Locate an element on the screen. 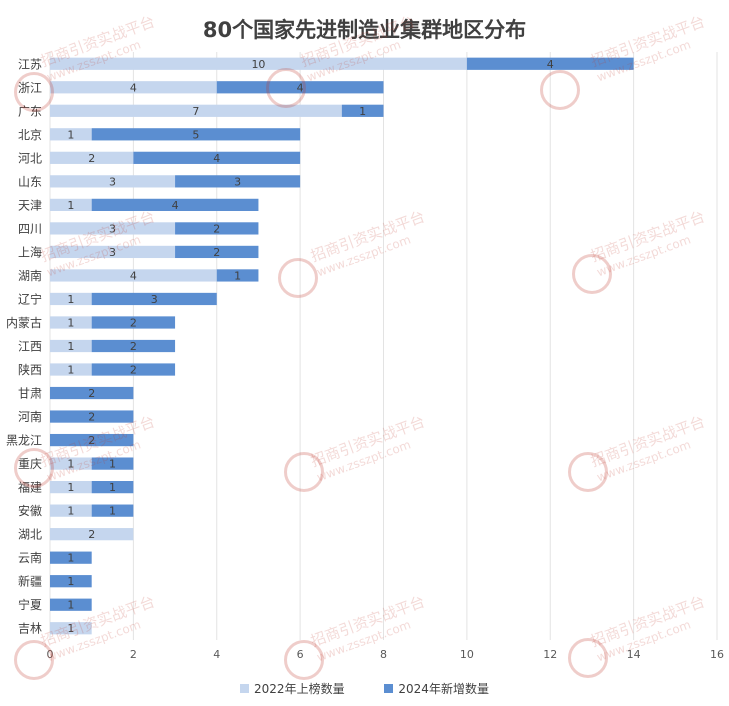  y-category-label: 内蒙古 is located at coordinates (24, 322).